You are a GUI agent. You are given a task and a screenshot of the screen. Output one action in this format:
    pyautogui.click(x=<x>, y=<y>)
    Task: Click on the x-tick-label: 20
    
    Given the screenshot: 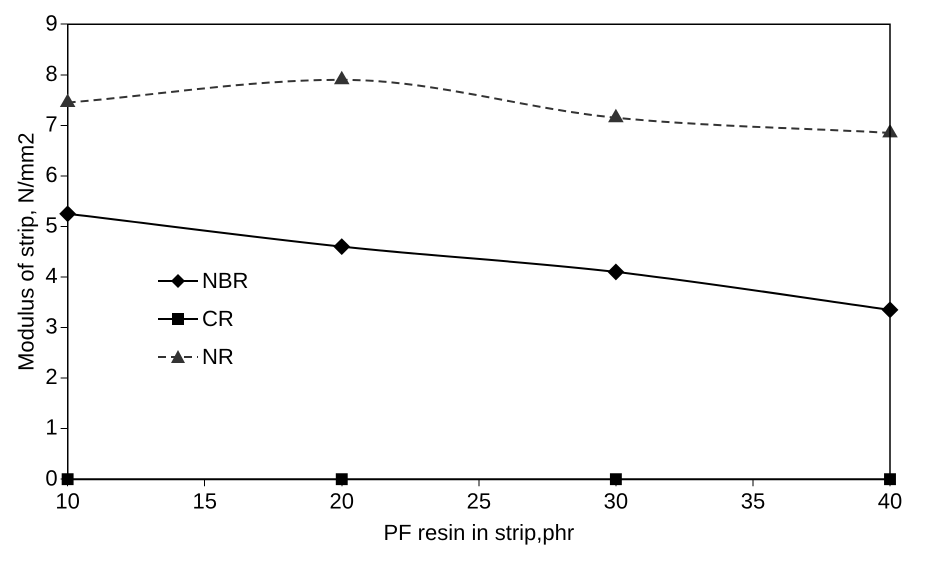 What is the action you would take?
    pyautogui.click(x=342, y=501)
    